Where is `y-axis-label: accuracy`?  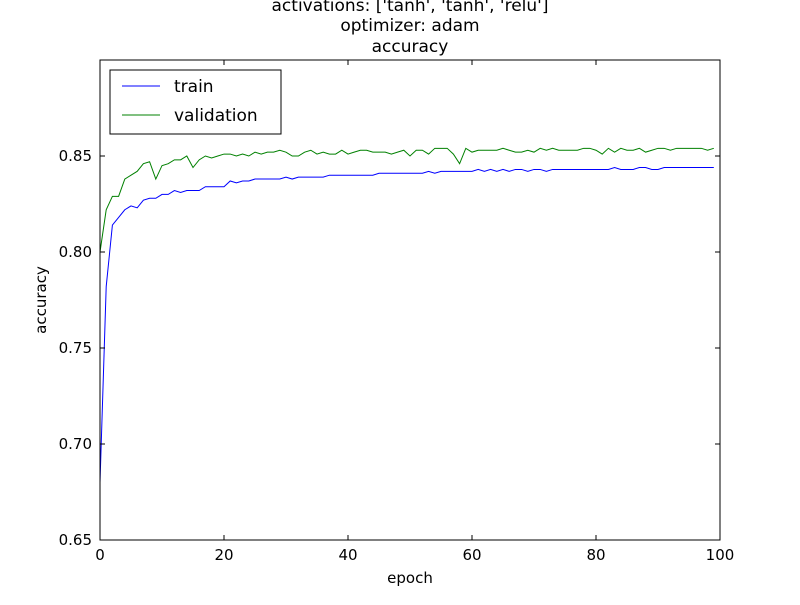 y-axis-label: accuracy is located at coordinates (41, 300).